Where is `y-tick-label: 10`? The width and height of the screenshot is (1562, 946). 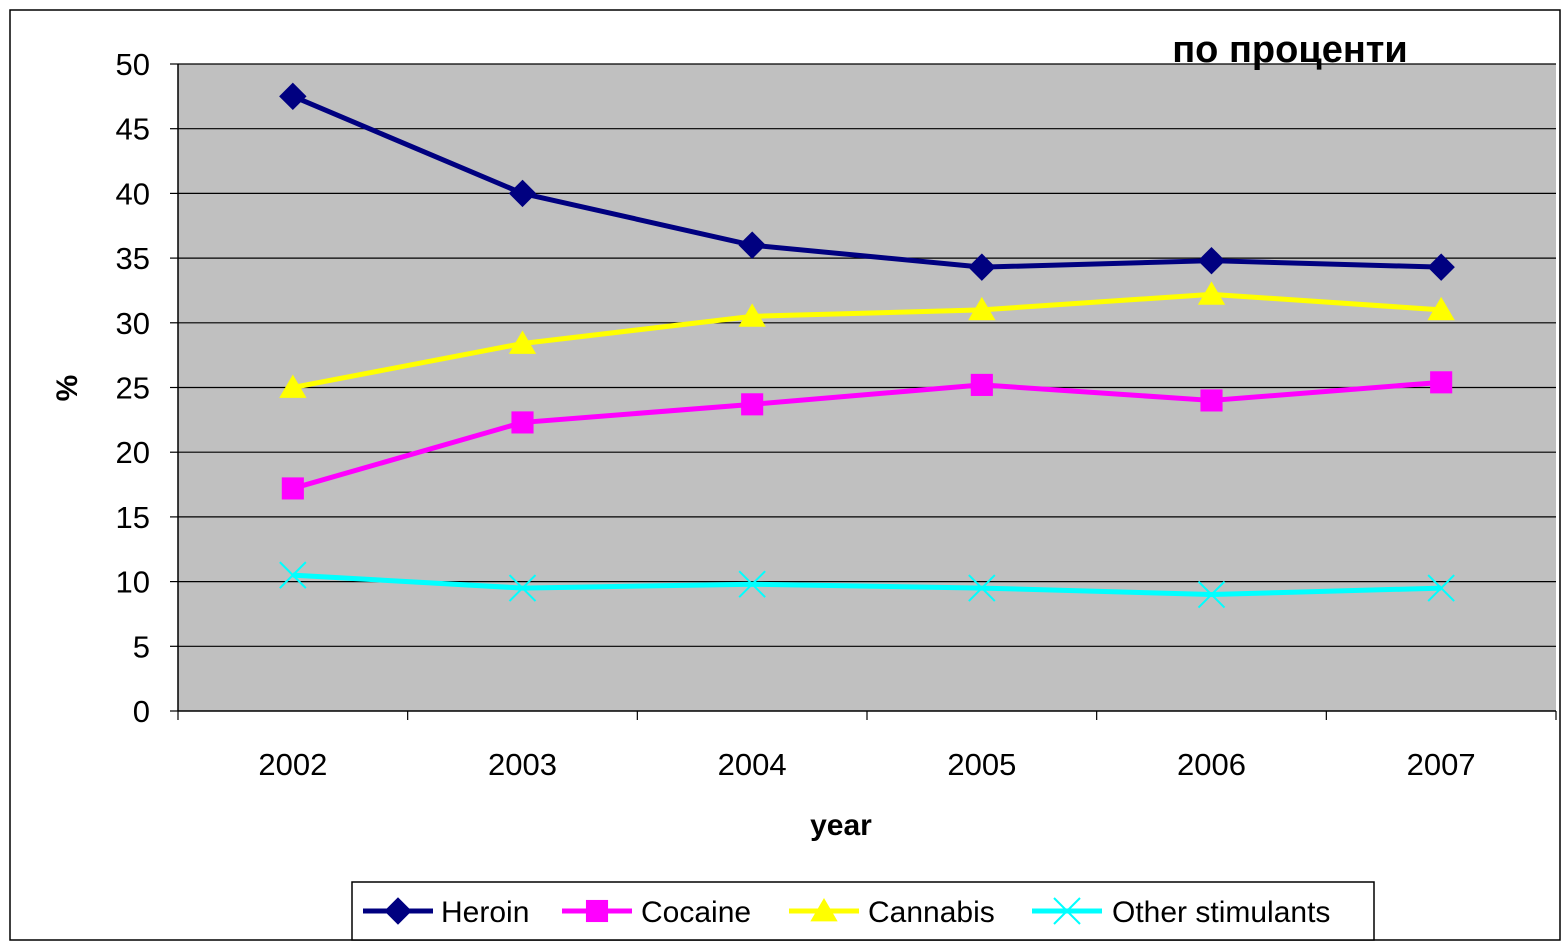
y-tick-label: 10 is located at coordinates (133, 582).